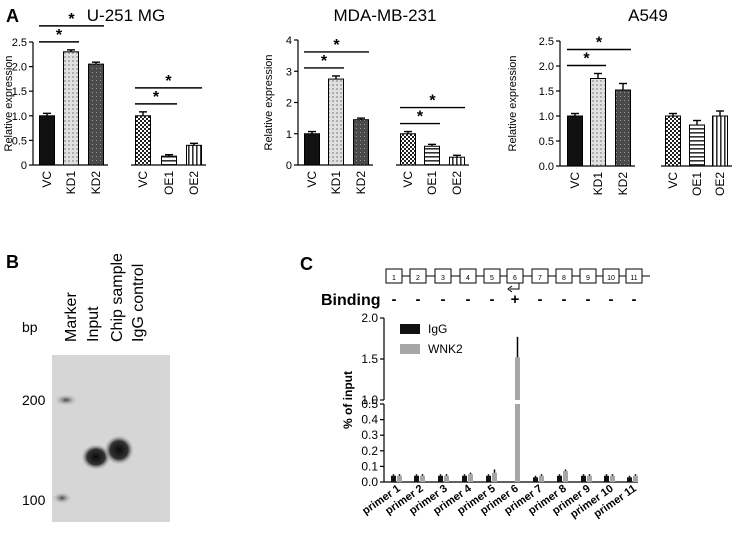 The image size is (746, 542). I want to click on y-axis-label: % of input, so click(348, 400).